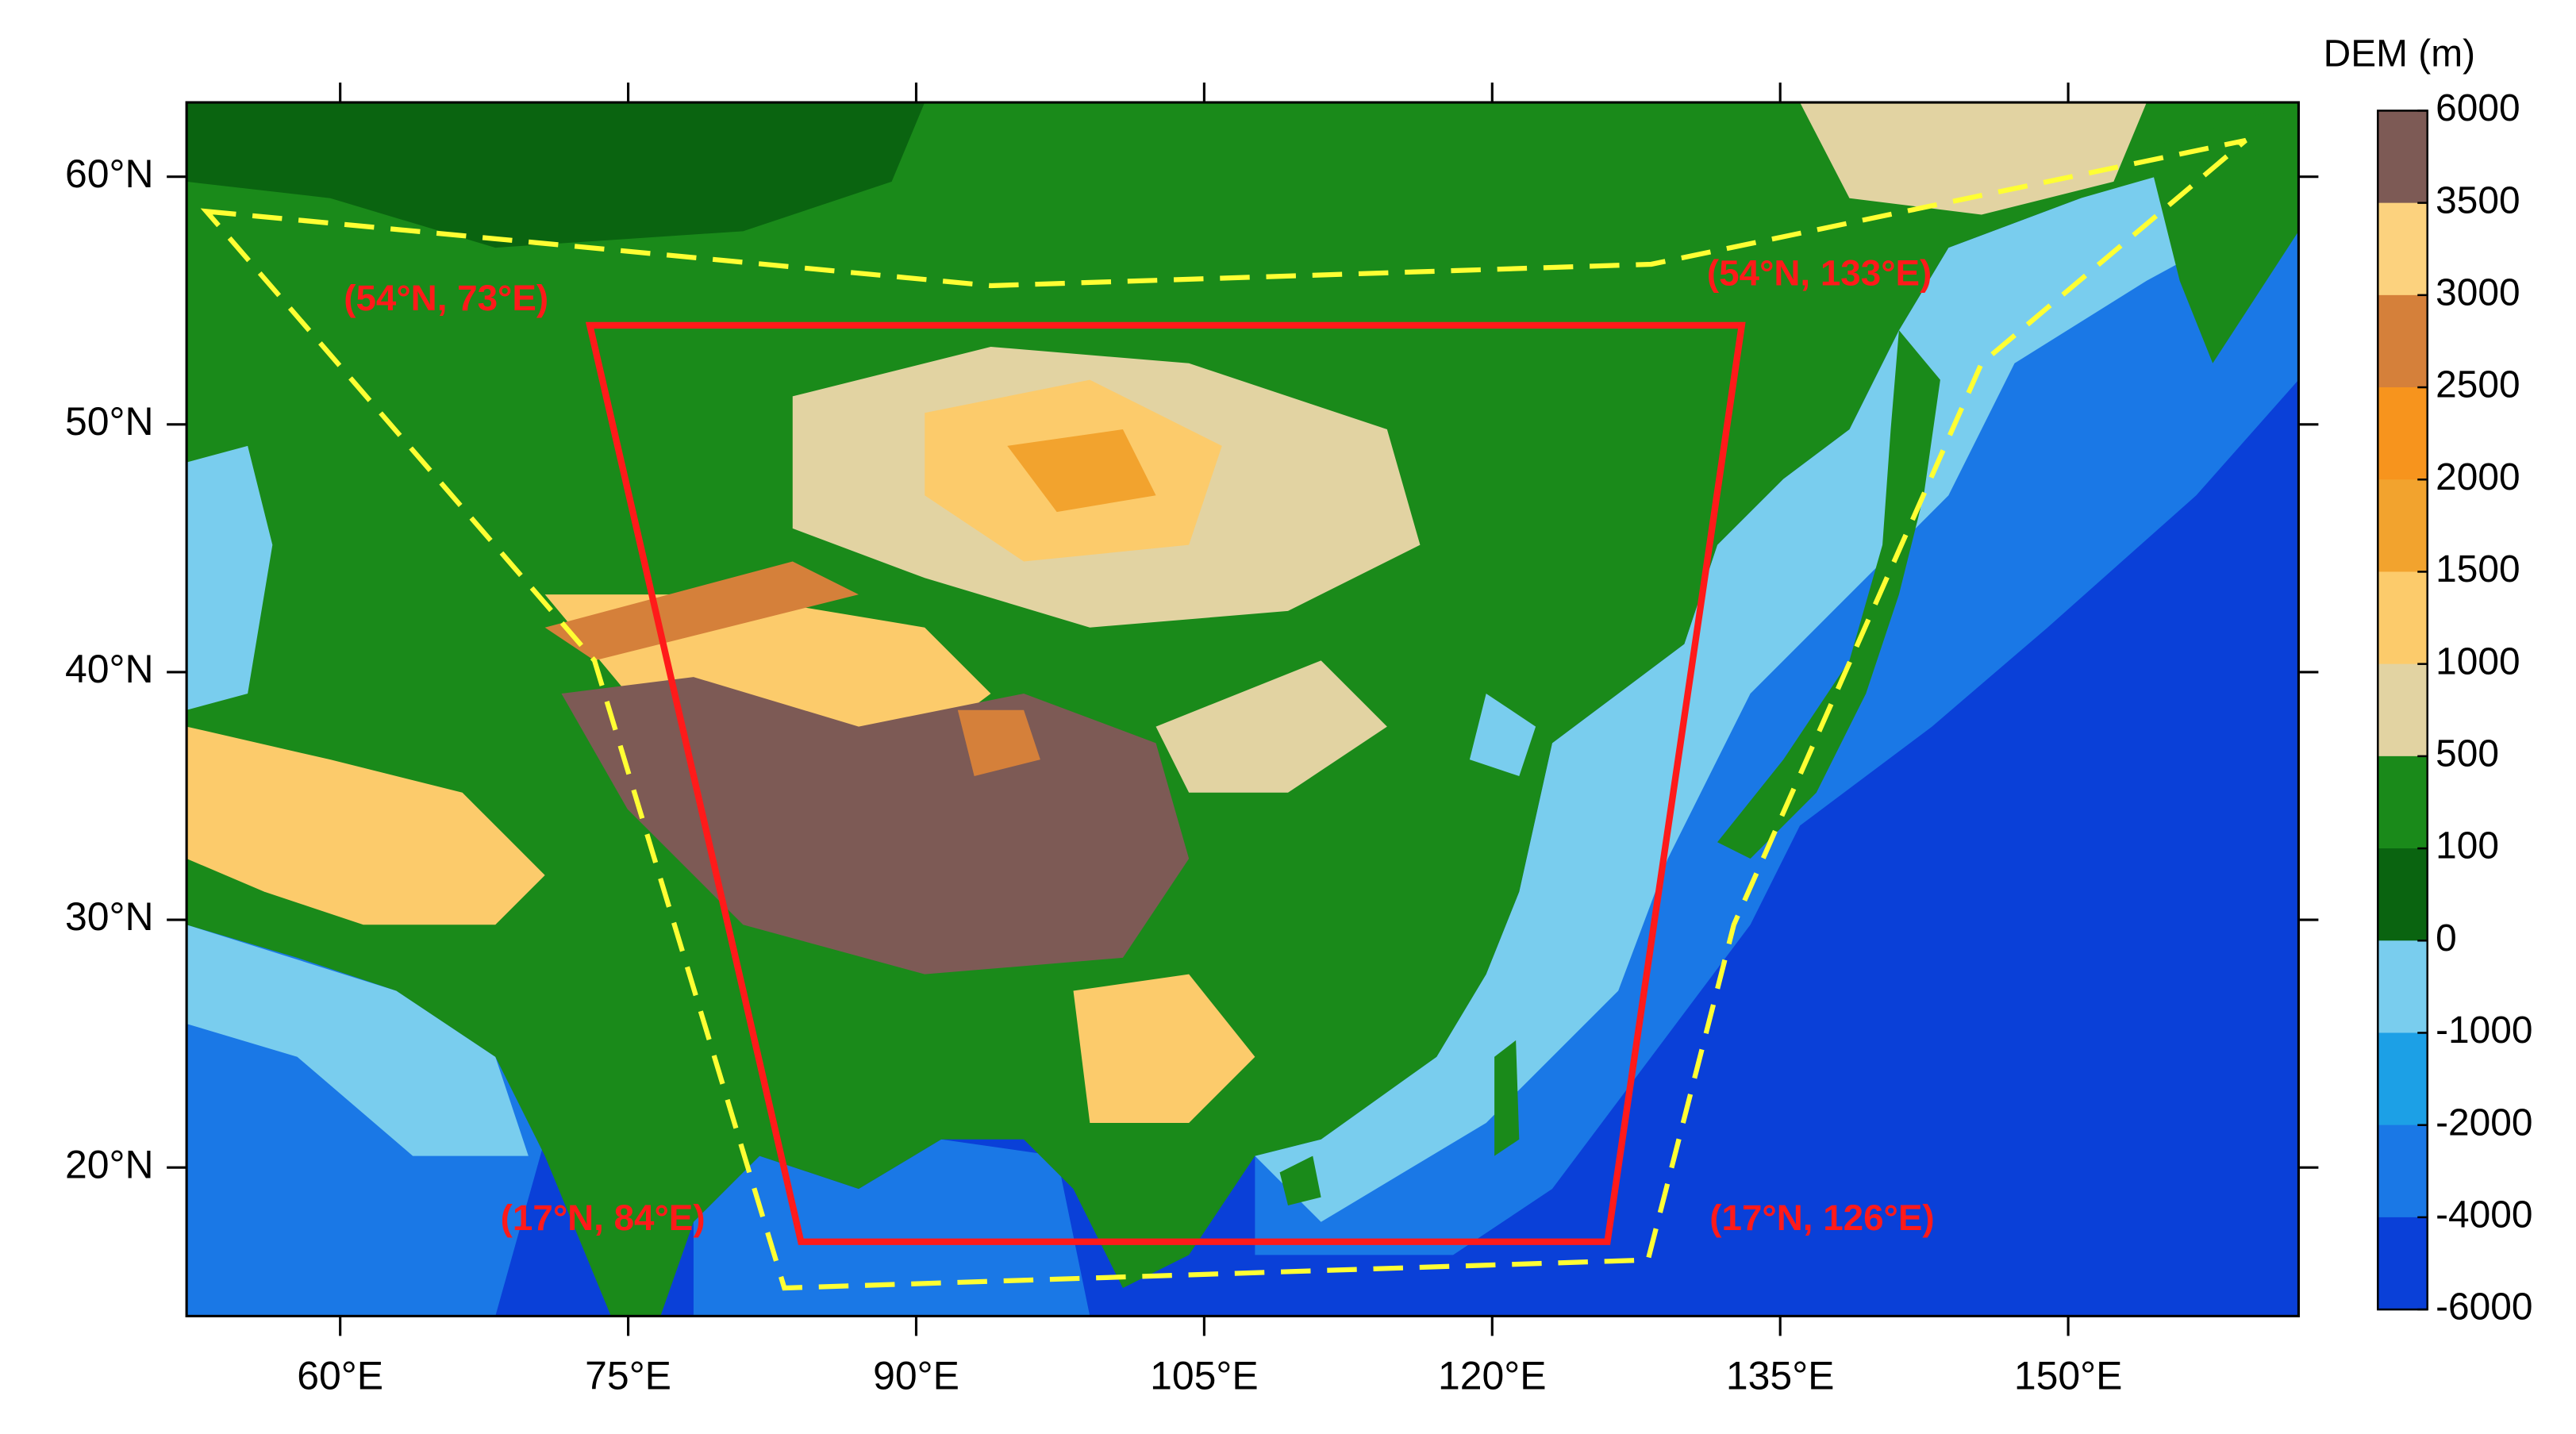 This screenshot has height=1434, width=2576. I want to click on colorbar-frame, so click(2402, 710).